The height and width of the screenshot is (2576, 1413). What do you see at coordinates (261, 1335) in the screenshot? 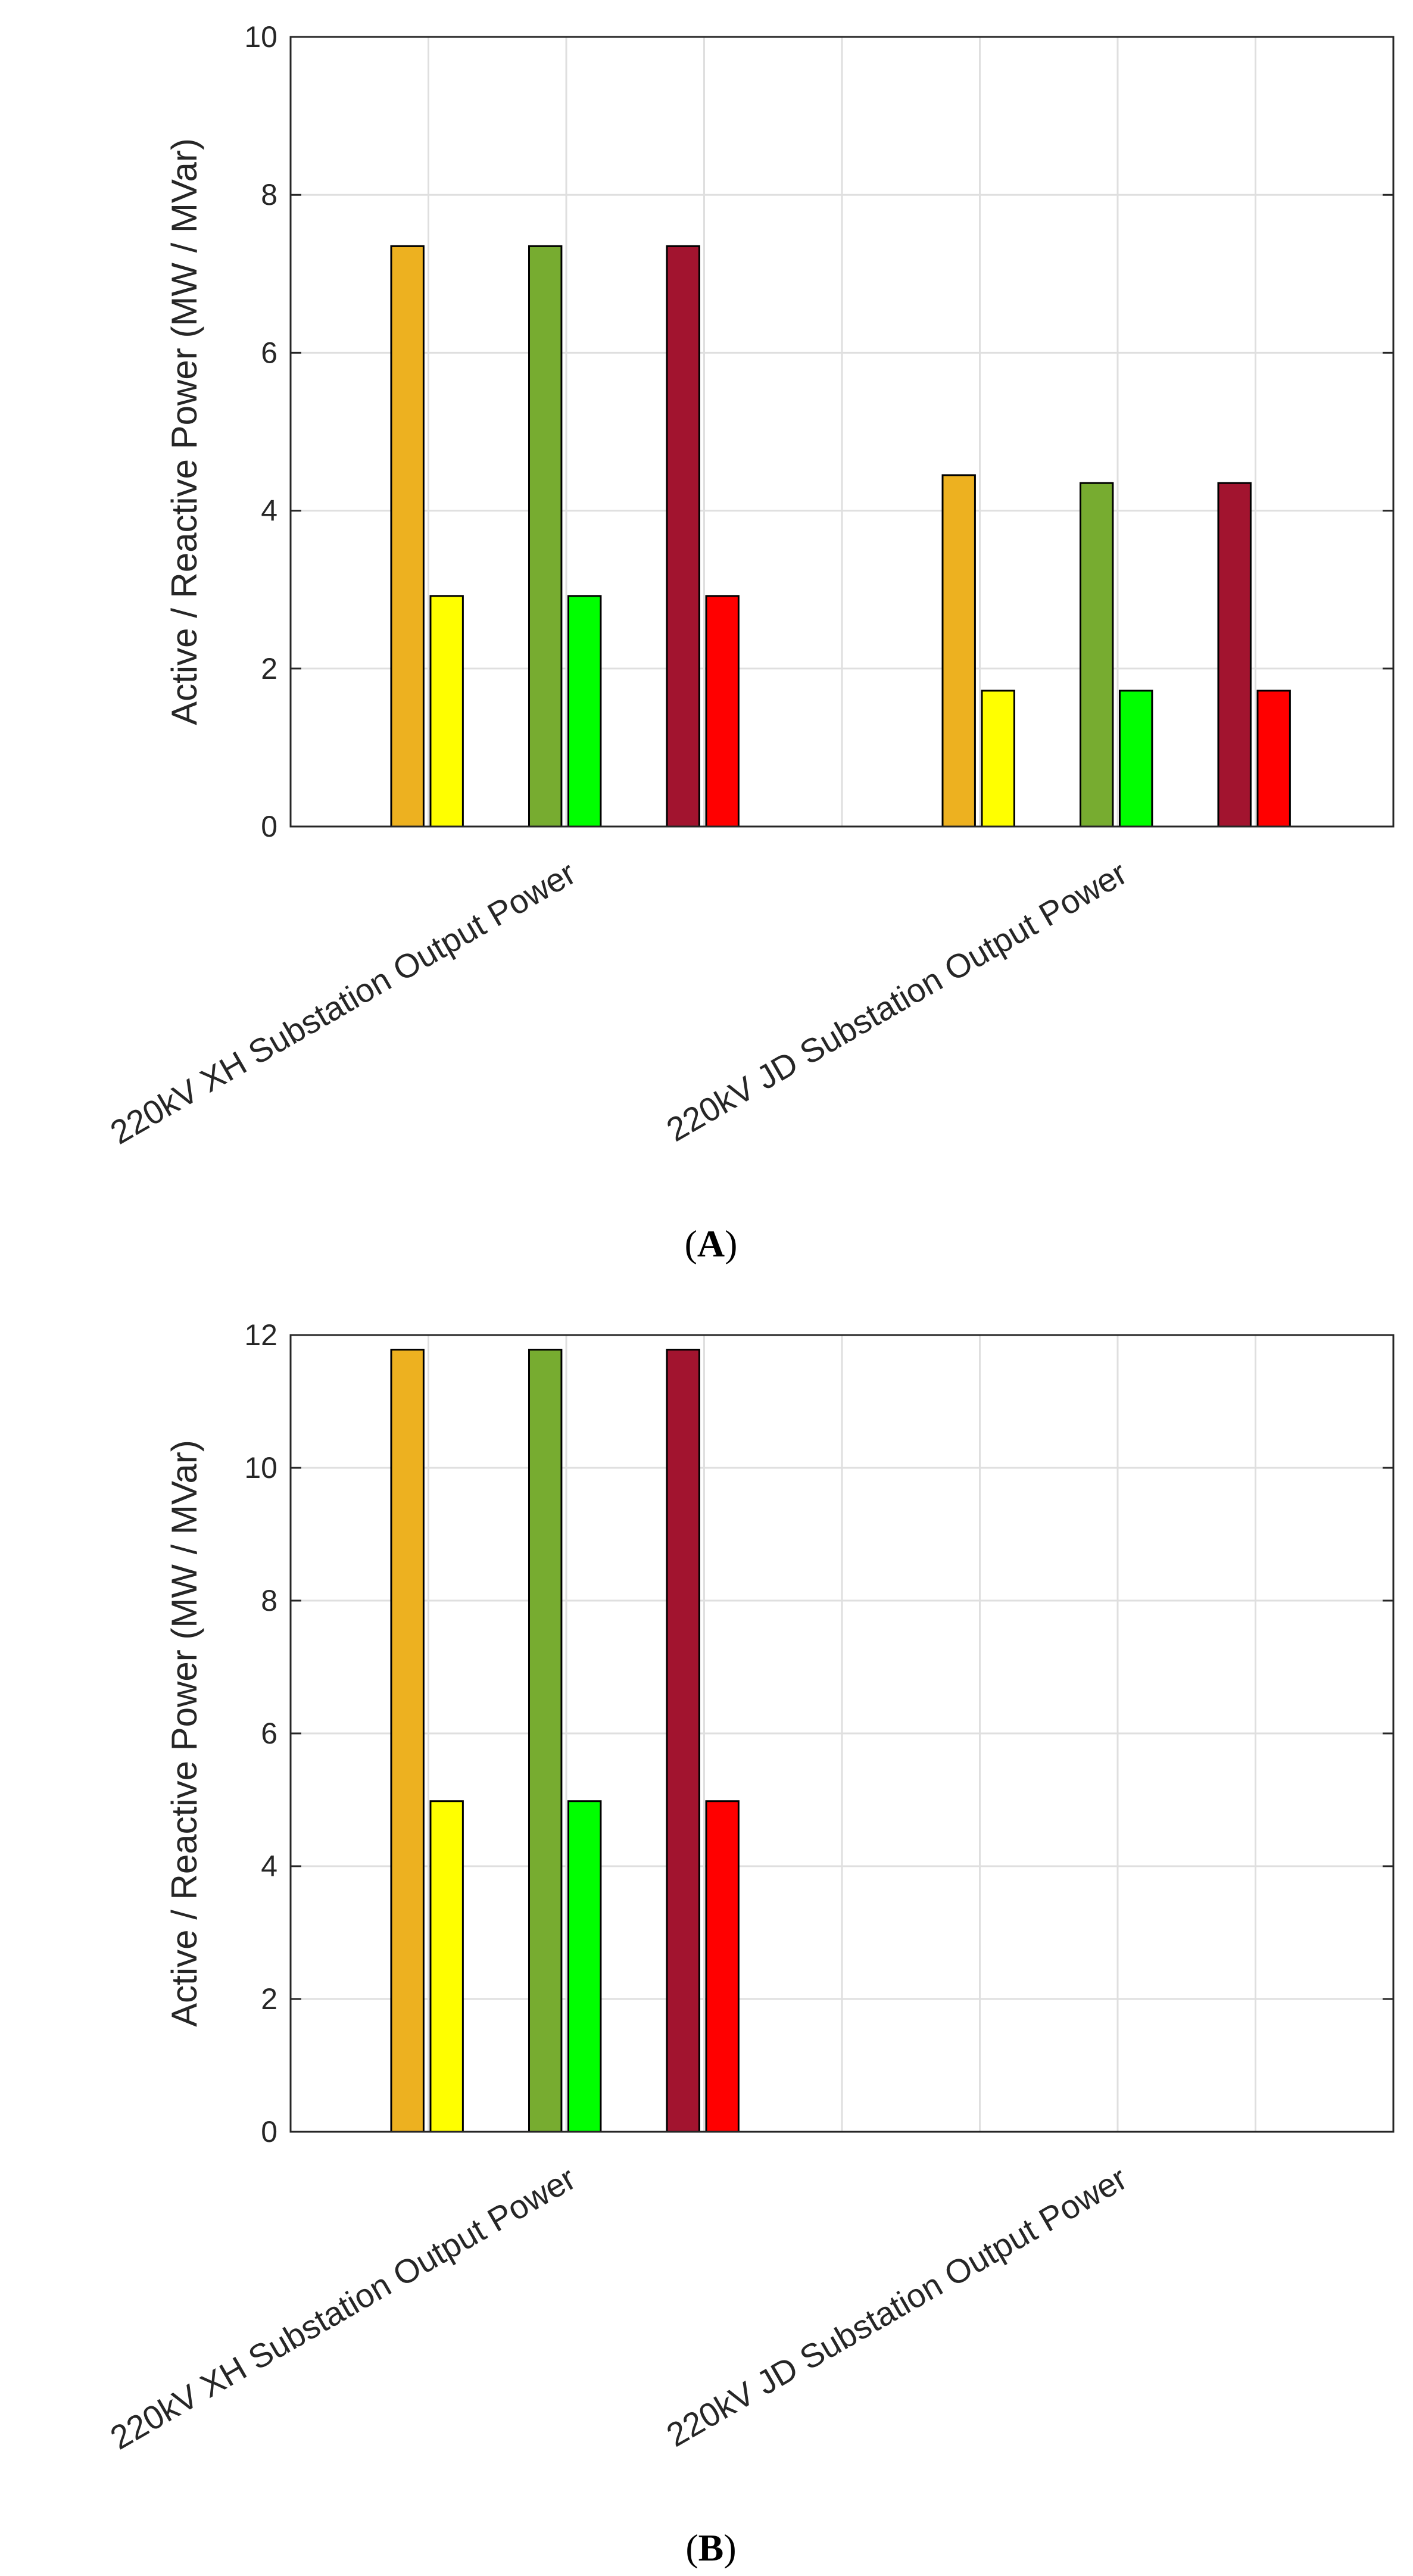
I see `y-tick-label: 12` at bounding box center [261, 1335].